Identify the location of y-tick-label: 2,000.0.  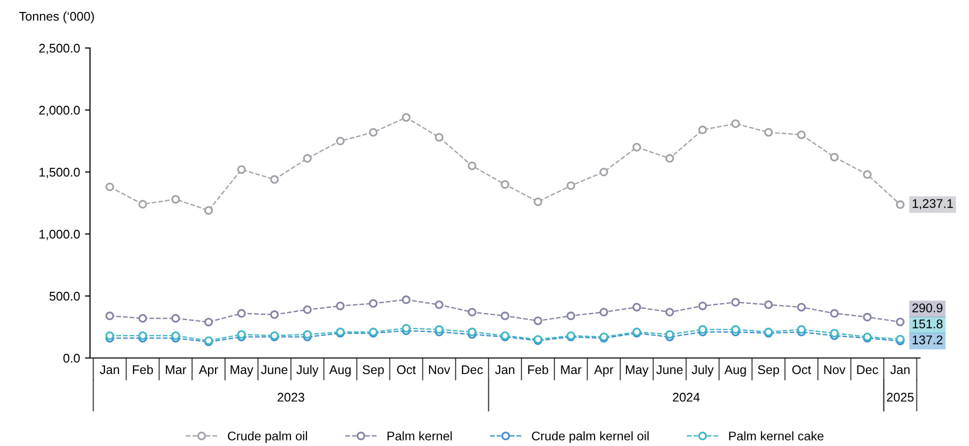
(59, 111).